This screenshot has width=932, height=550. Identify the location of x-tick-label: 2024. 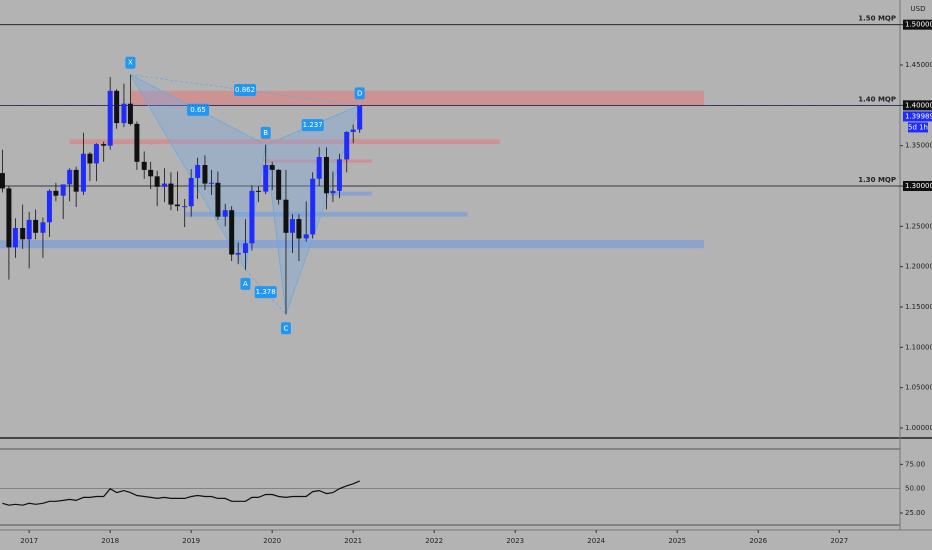
(596, 541).